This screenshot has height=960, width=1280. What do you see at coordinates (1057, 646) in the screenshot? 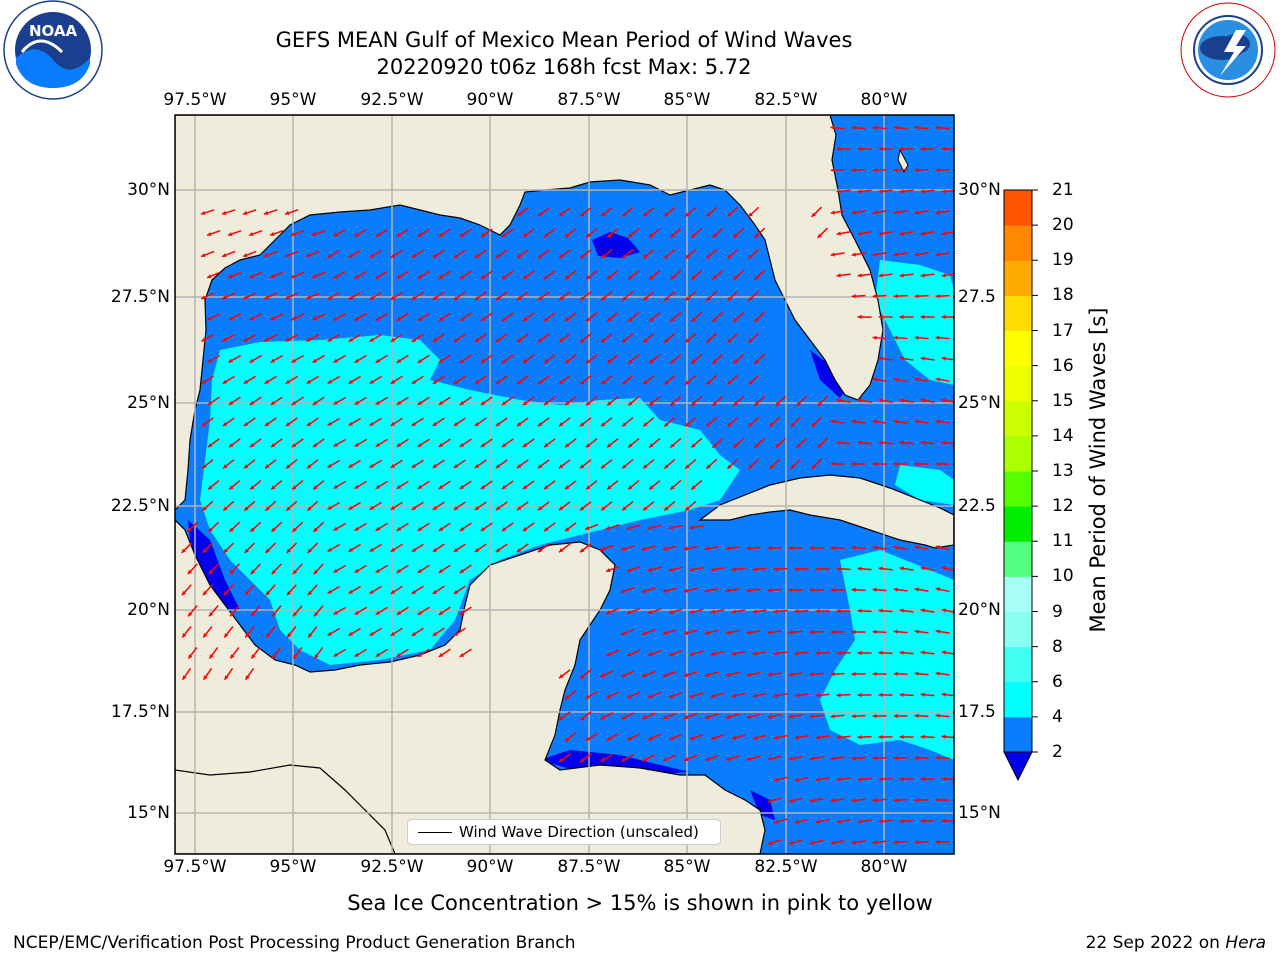
I see `colorbar-tick: 8` at bounding box center [1057, 646].